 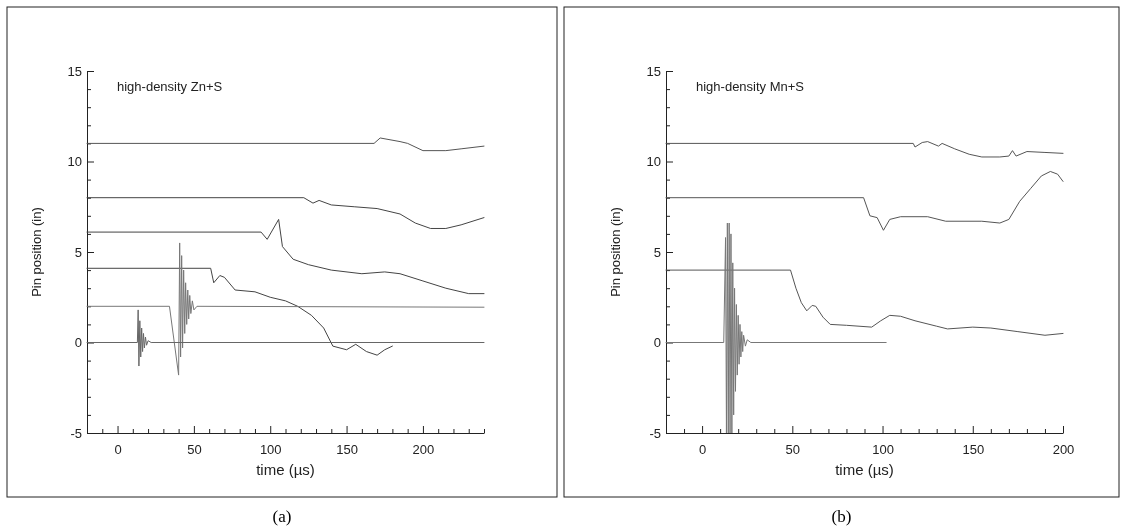 I want to click on text: (b), so click(x=841, y=516).